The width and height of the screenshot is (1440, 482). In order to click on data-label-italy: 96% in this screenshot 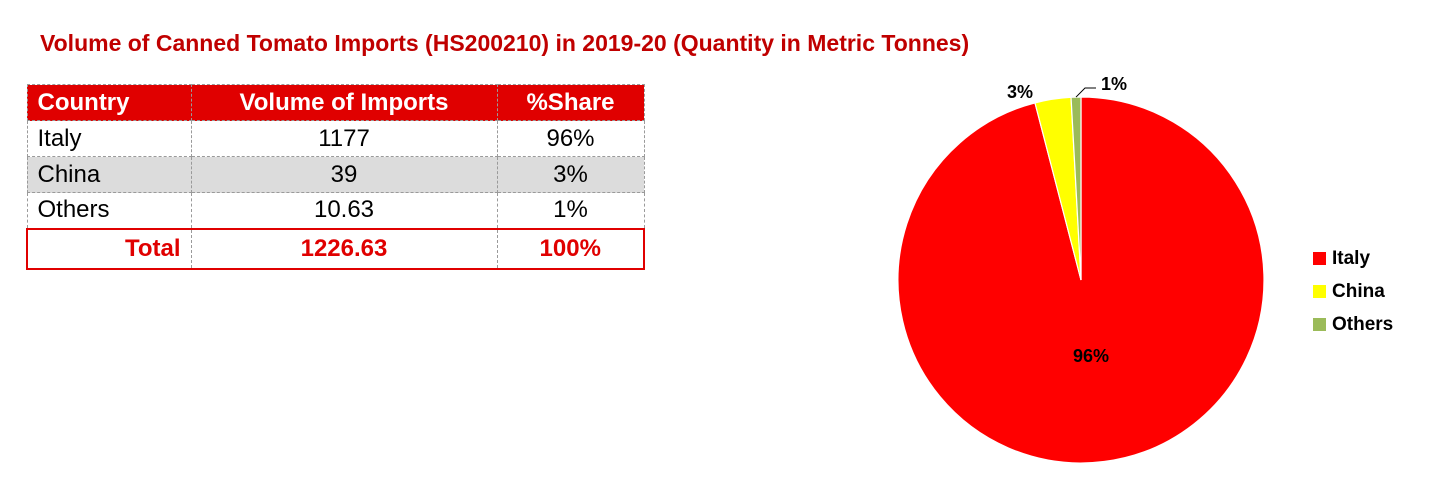, I will do `click(1091, 356)`.